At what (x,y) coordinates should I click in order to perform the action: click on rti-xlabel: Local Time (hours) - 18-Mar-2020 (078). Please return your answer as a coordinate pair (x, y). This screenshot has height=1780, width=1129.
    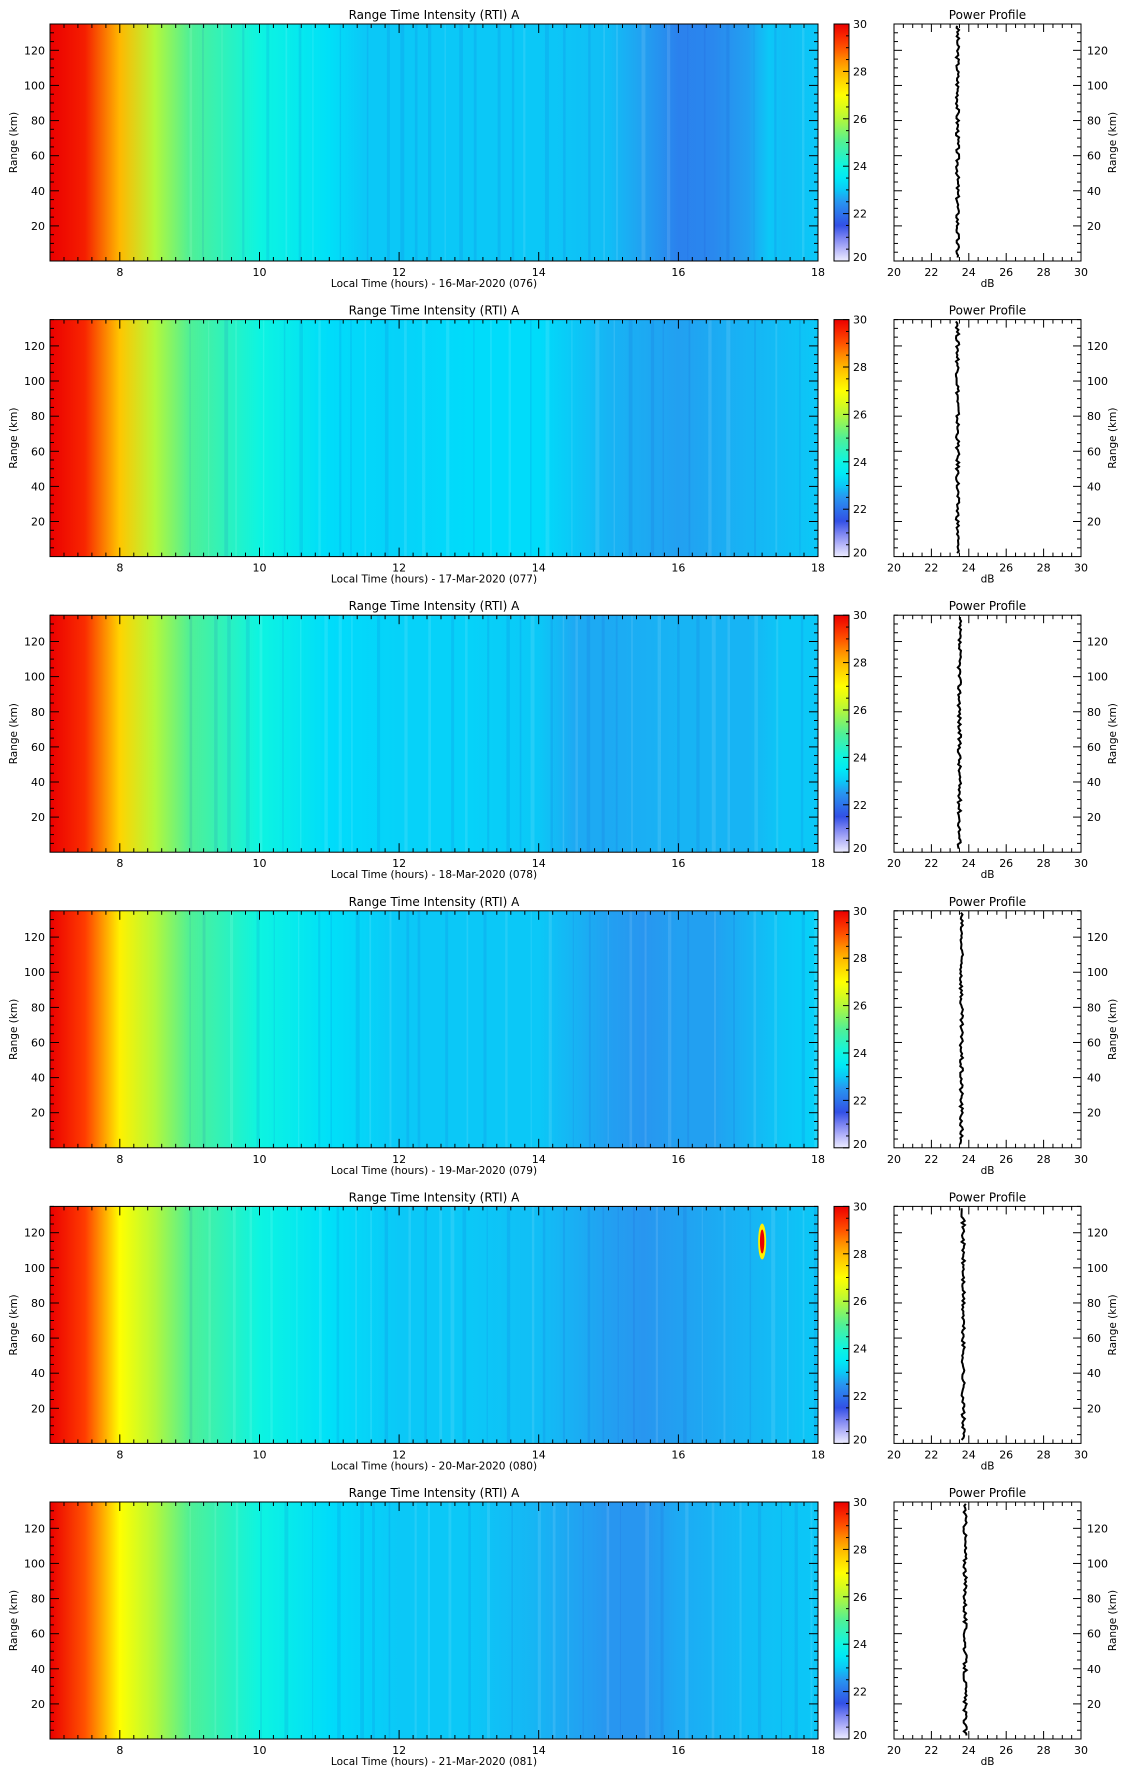
    Looking at the image, I should click on (434, 875).